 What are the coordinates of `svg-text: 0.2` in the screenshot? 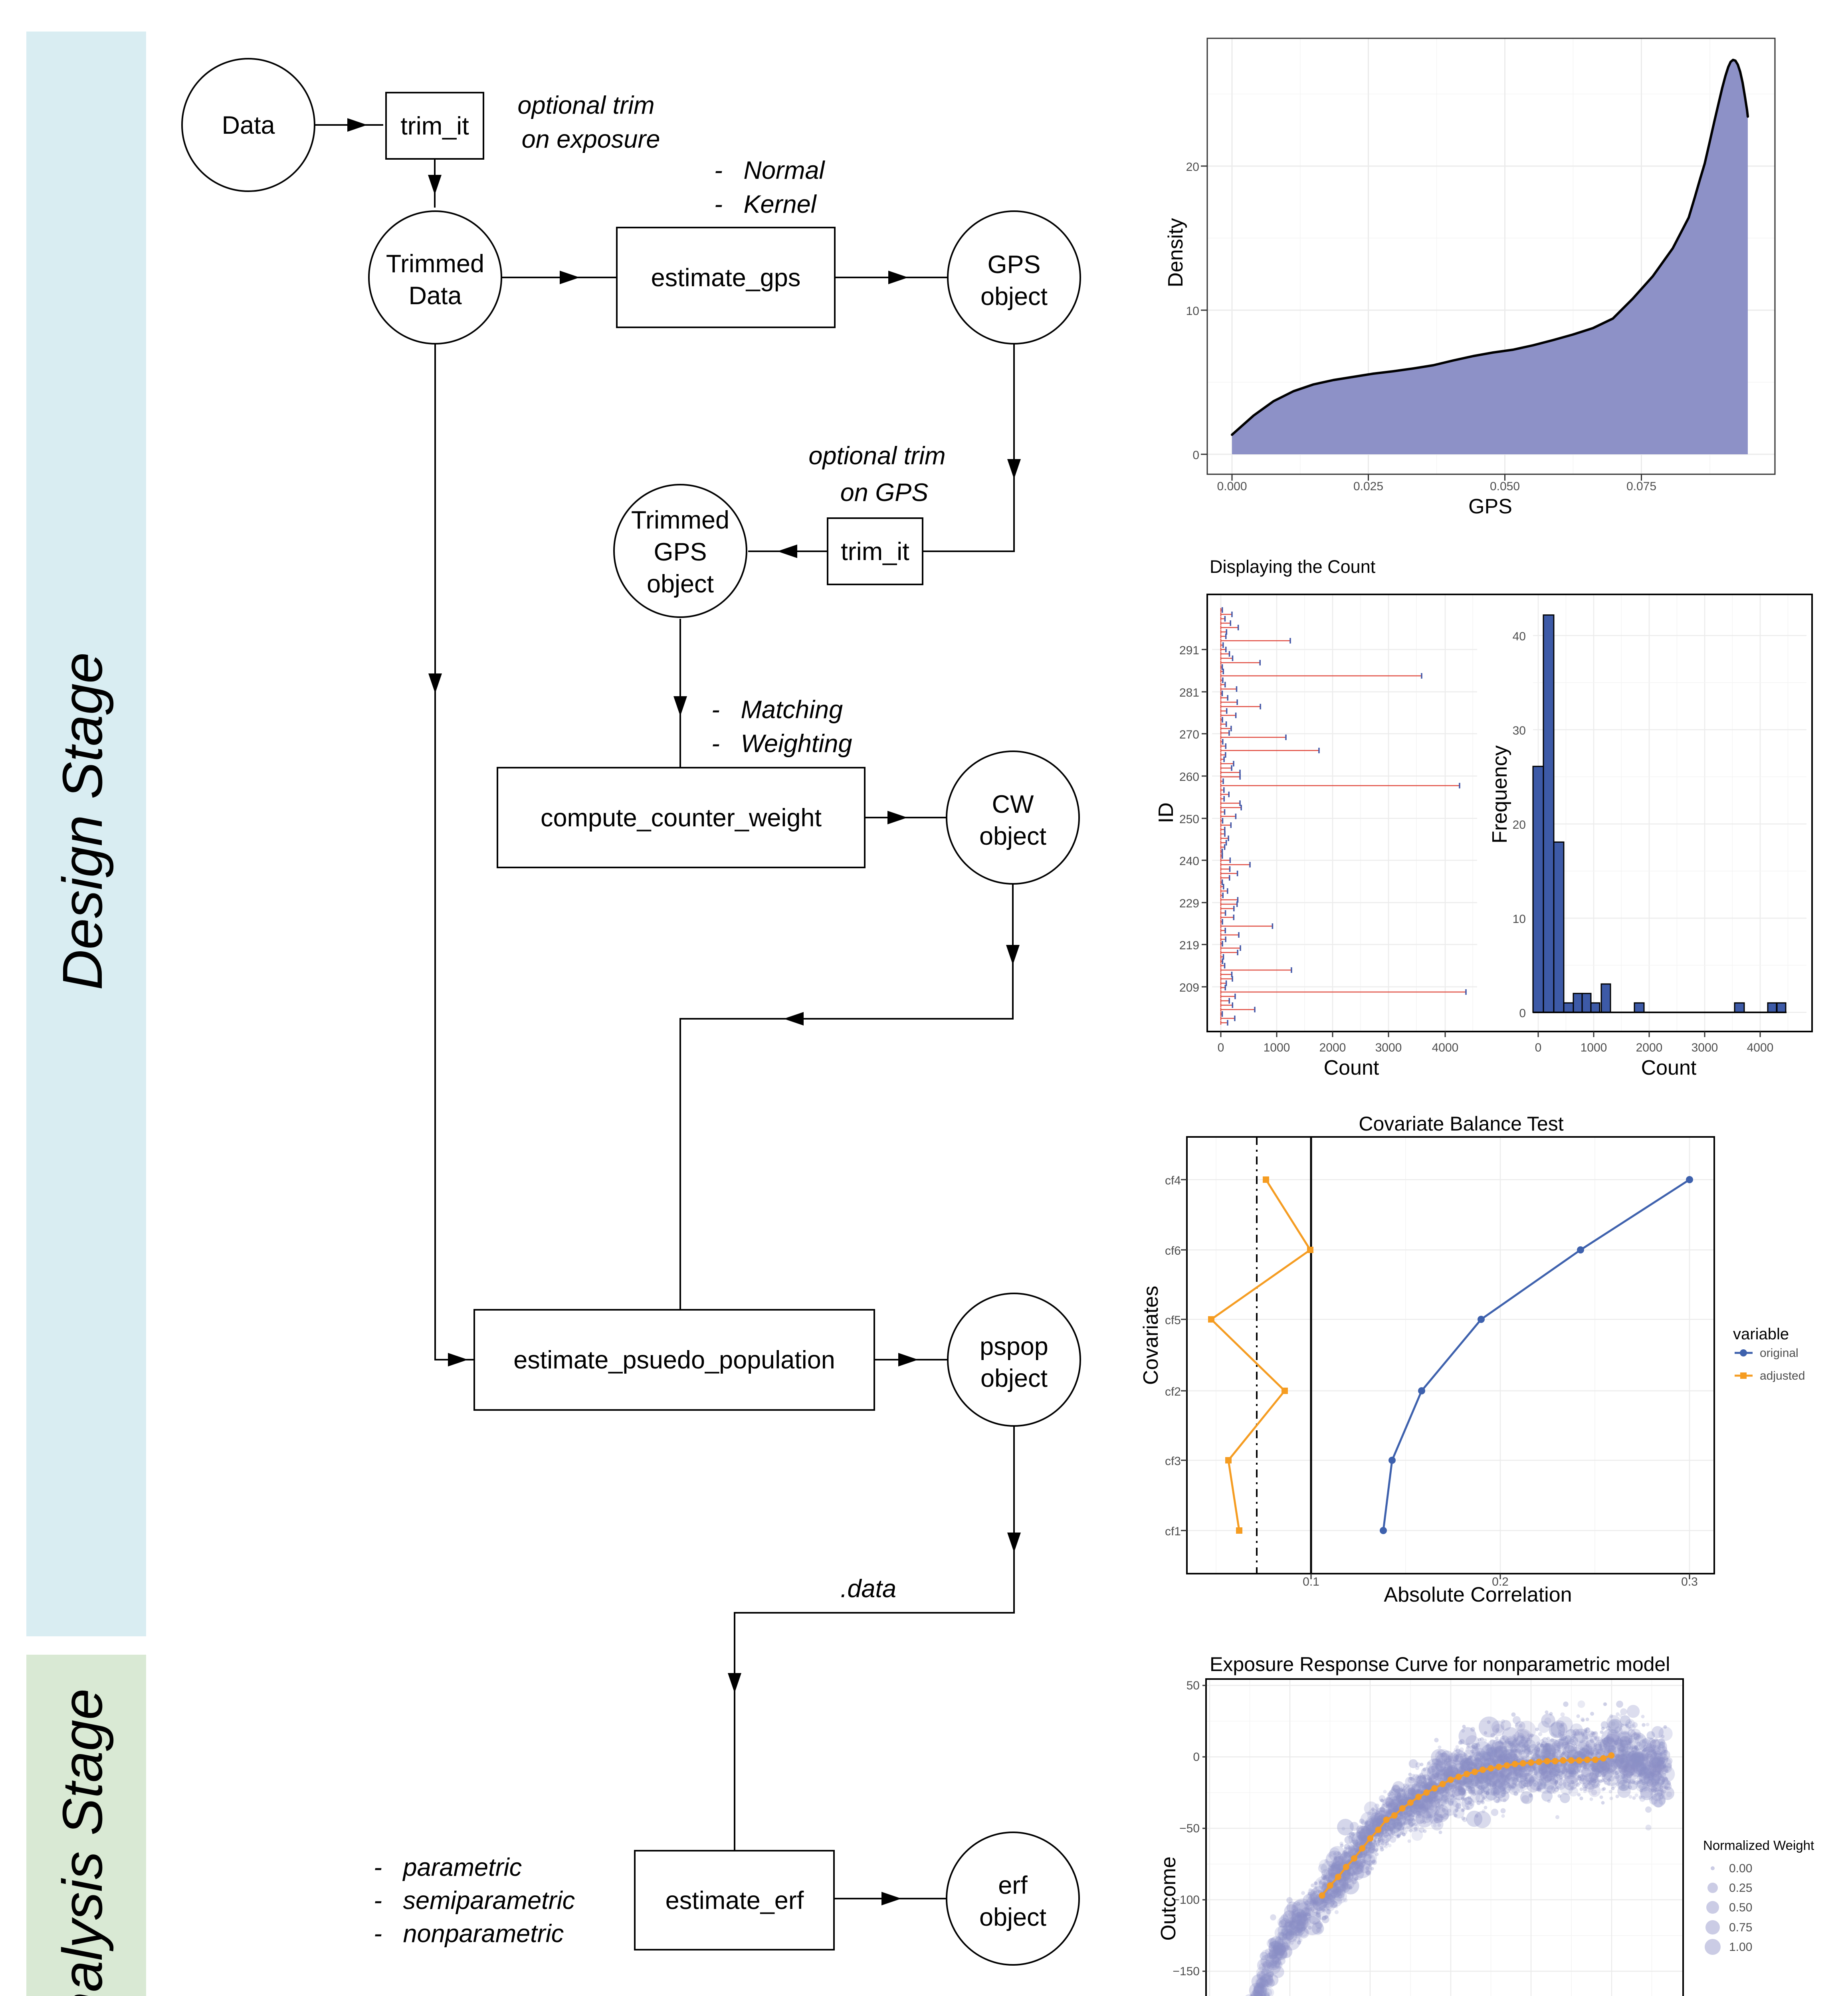 It's located at (1500, 1581).